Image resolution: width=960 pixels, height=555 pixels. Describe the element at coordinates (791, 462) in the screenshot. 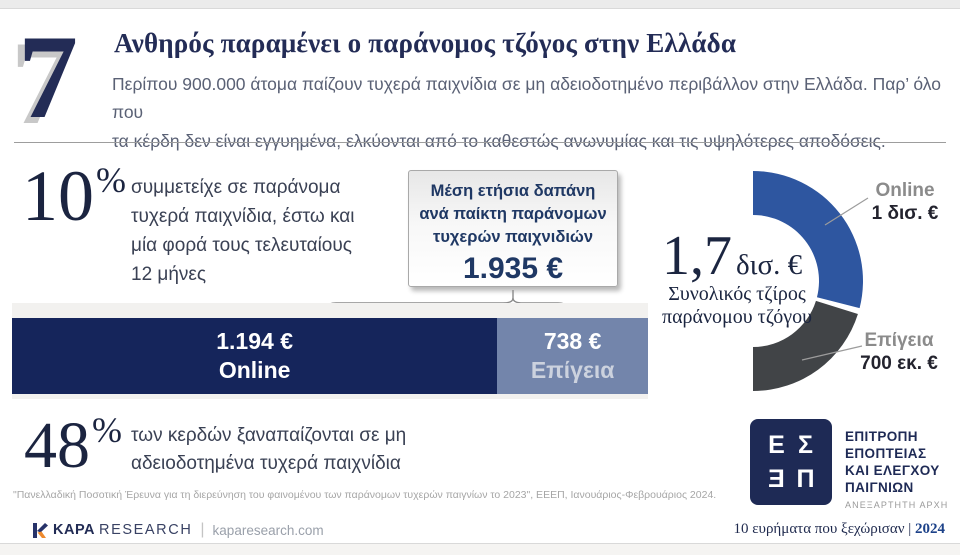

I see `eeep-logo: Ε Σ Ε Π` at that location.